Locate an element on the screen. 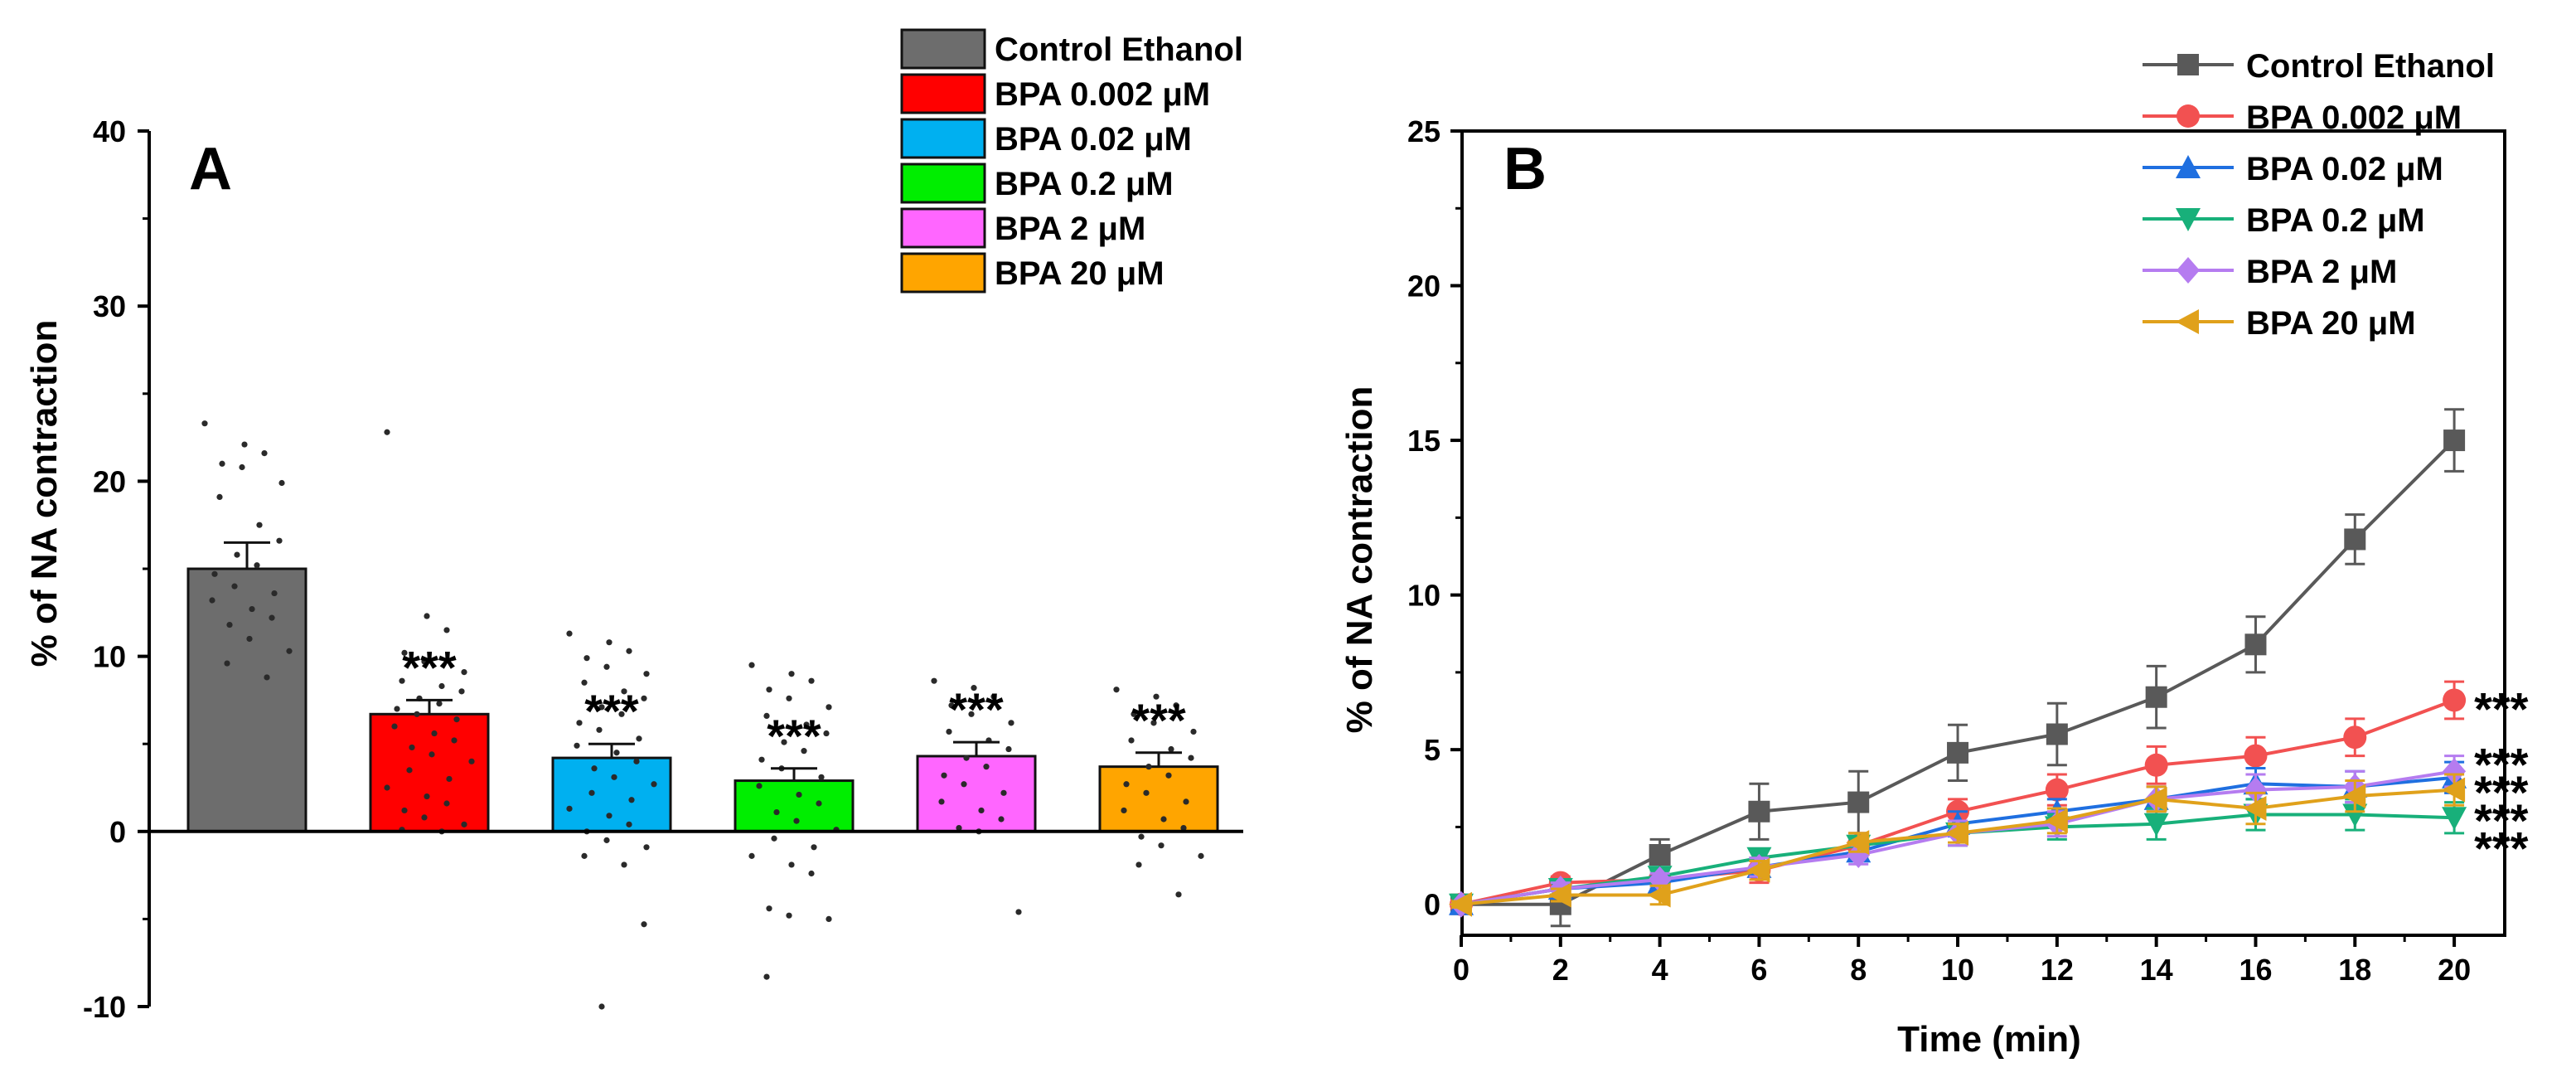 This screenshot has height=1087, width=2576. y-tick-label: 5 is located at coordinates (1432, 750).